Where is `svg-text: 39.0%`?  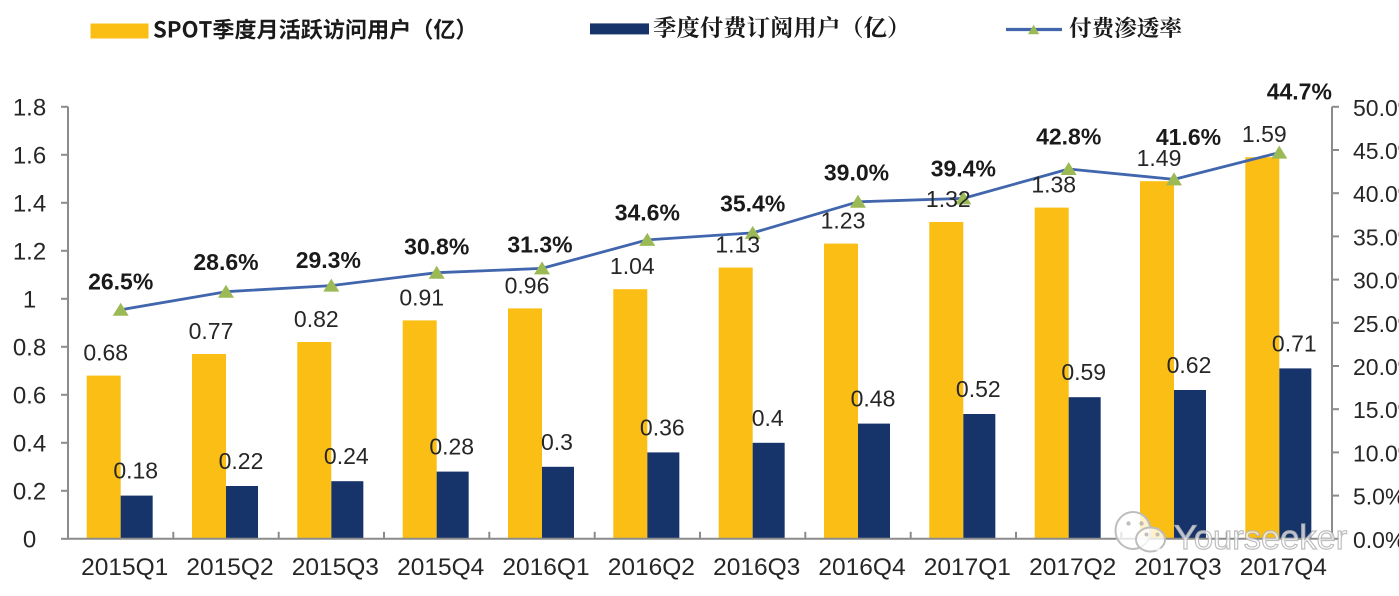 svg-text: 39.0% is located at coordinates (856, 172).